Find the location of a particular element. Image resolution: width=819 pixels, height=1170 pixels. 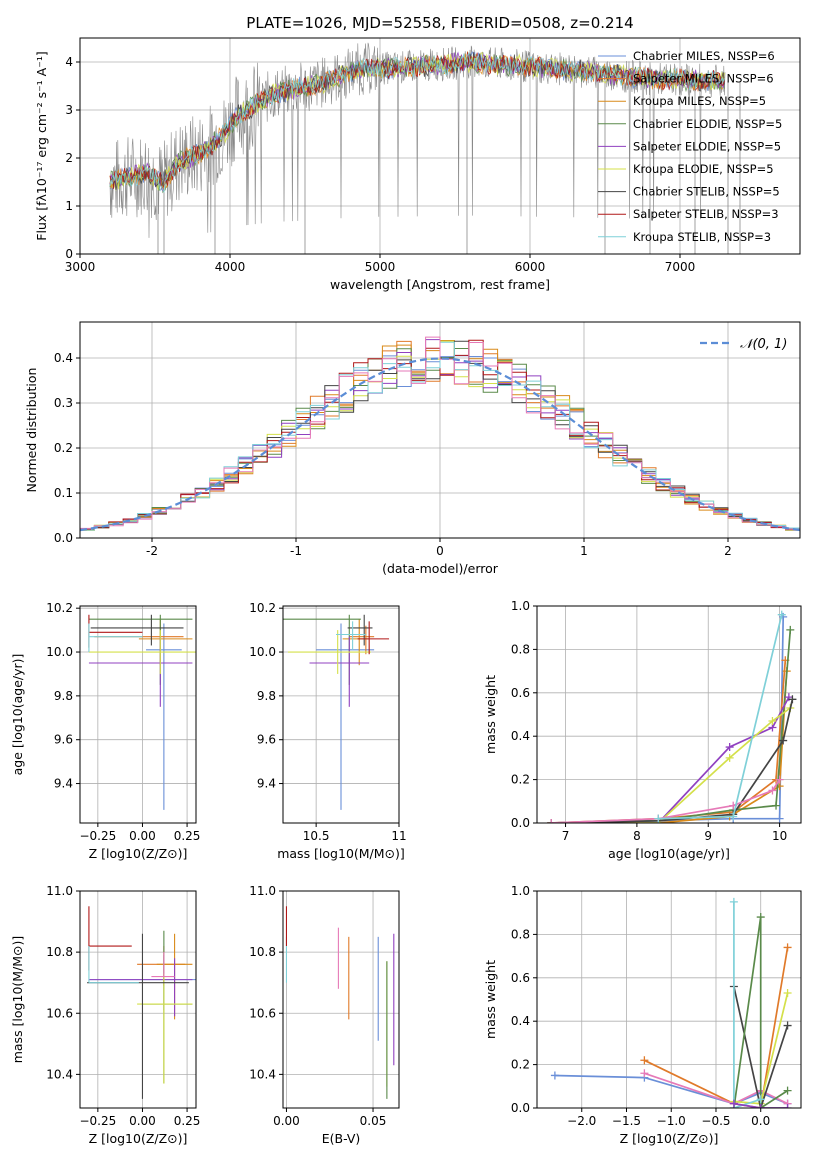

axes: 0.00 0.05 10.4 10.6 10.8 11.0 E(B-V) is located at coordinates (324, 1015).